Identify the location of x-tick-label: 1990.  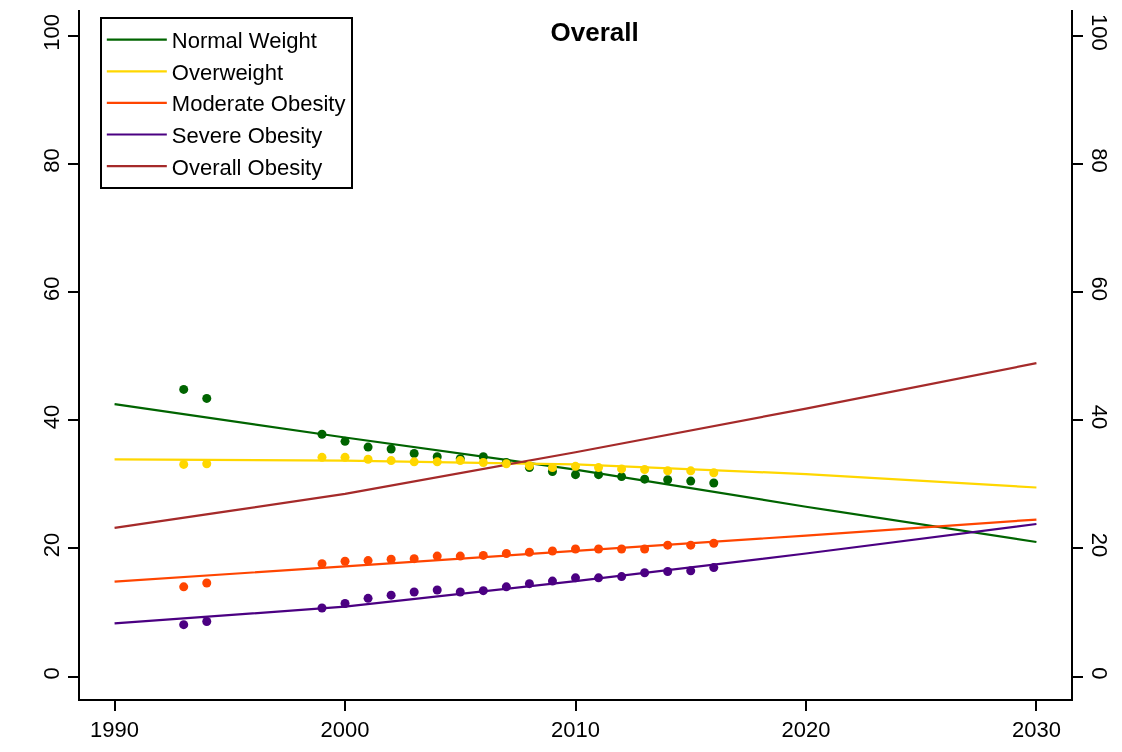
(115, 730).